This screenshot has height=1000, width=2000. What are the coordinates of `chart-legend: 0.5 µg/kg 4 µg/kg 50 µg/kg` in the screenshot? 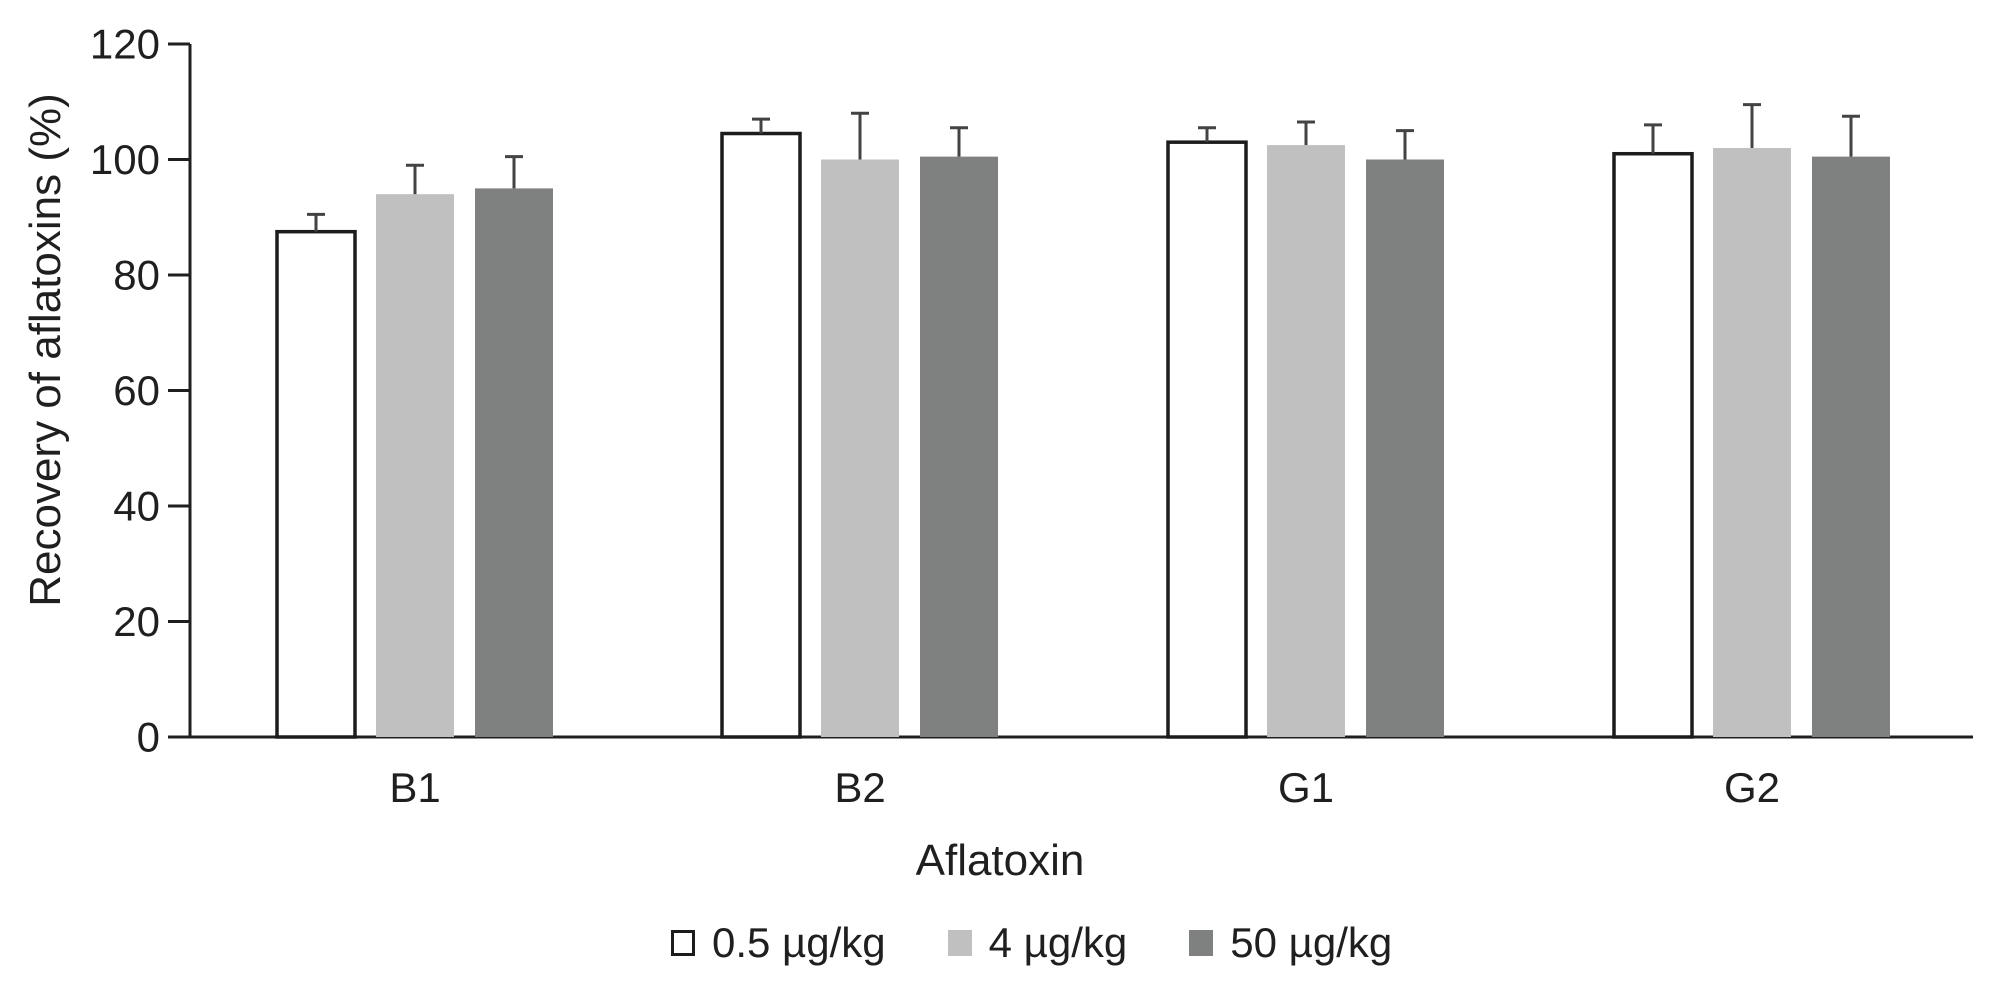 It's located at (1031, 943).